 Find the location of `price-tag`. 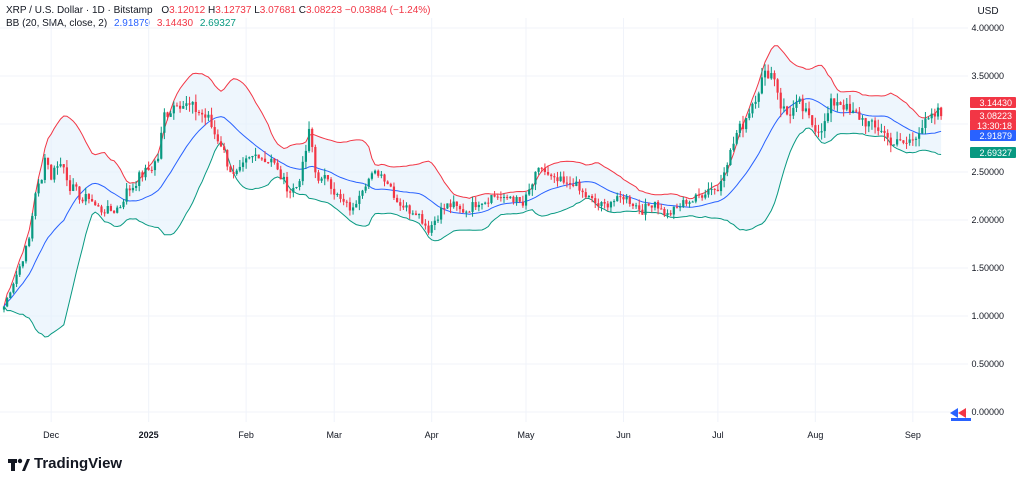

price-tag is located at coordinates (993, 152).